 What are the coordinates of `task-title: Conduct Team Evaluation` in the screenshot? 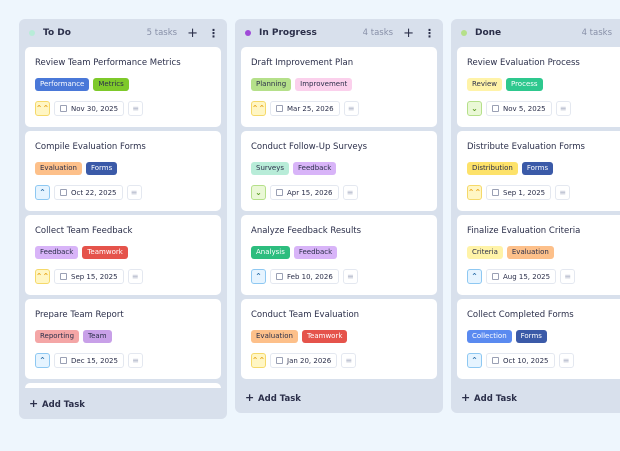 It's located at (305, 315).